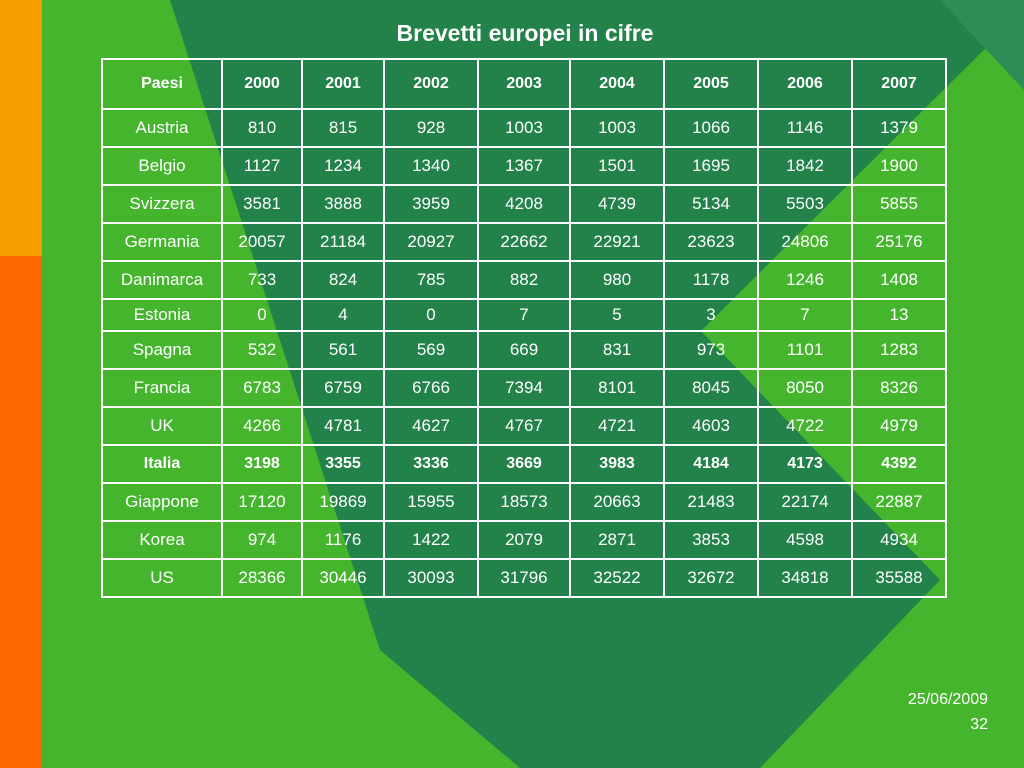 The image size is (1024, 768). What do you see at coordinates (805, 204) in the screenshot?
I see `cell-value: 5503` at bounding box center [805, 204].